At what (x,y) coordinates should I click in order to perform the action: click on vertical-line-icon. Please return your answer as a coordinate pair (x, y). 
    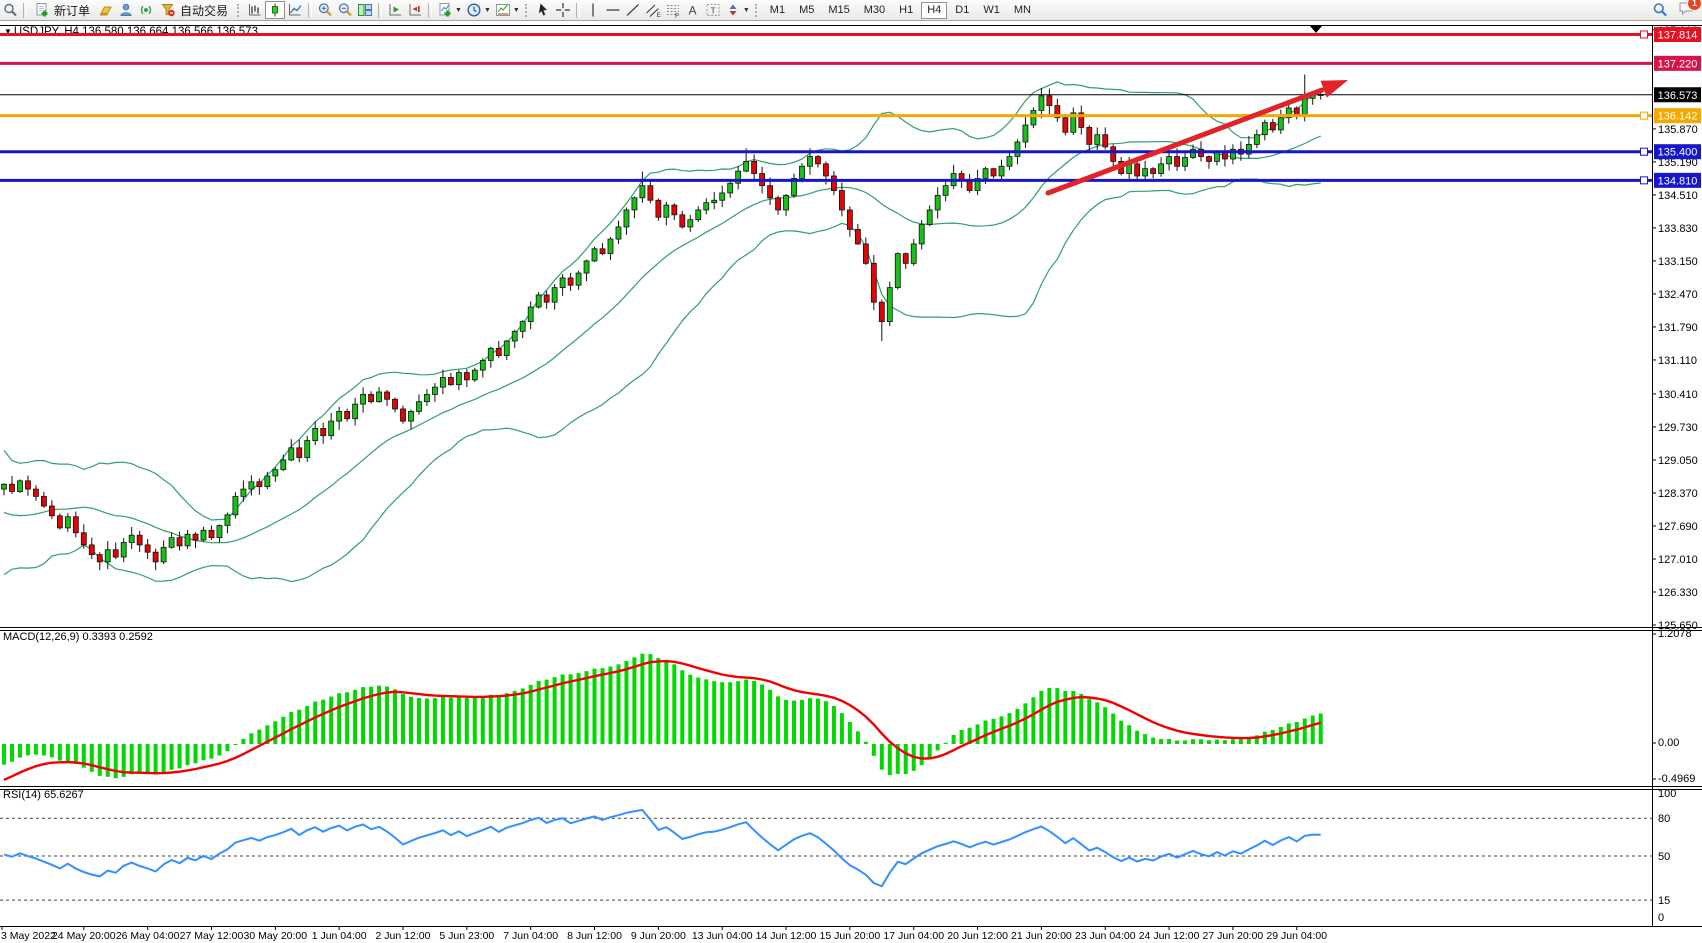
    Looking at the image, I should click on (593, 10).